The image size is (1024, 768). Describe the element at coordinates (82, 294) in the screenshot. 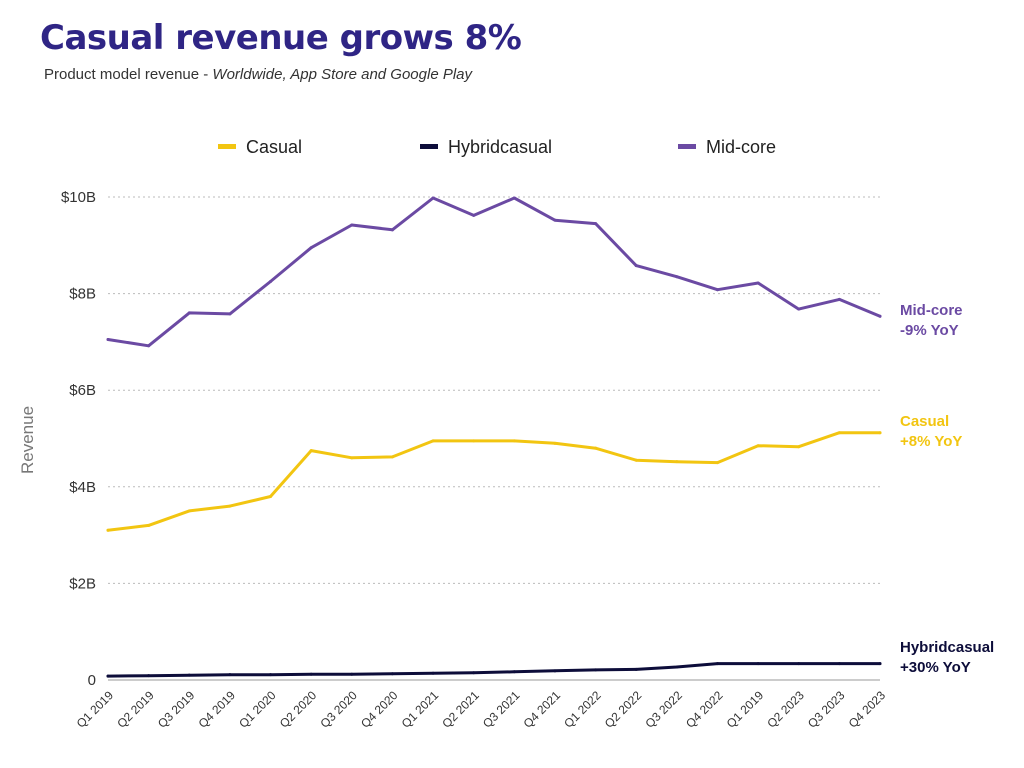

I see `y-tick-label: $8B` at that location.